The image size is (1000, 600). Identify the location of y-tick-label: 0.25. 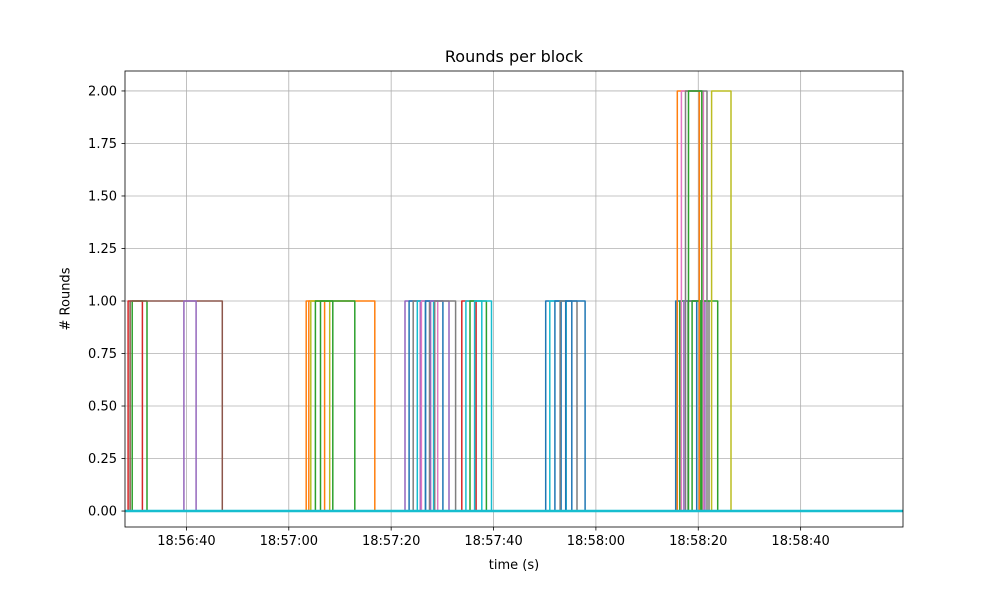
(102, 459).